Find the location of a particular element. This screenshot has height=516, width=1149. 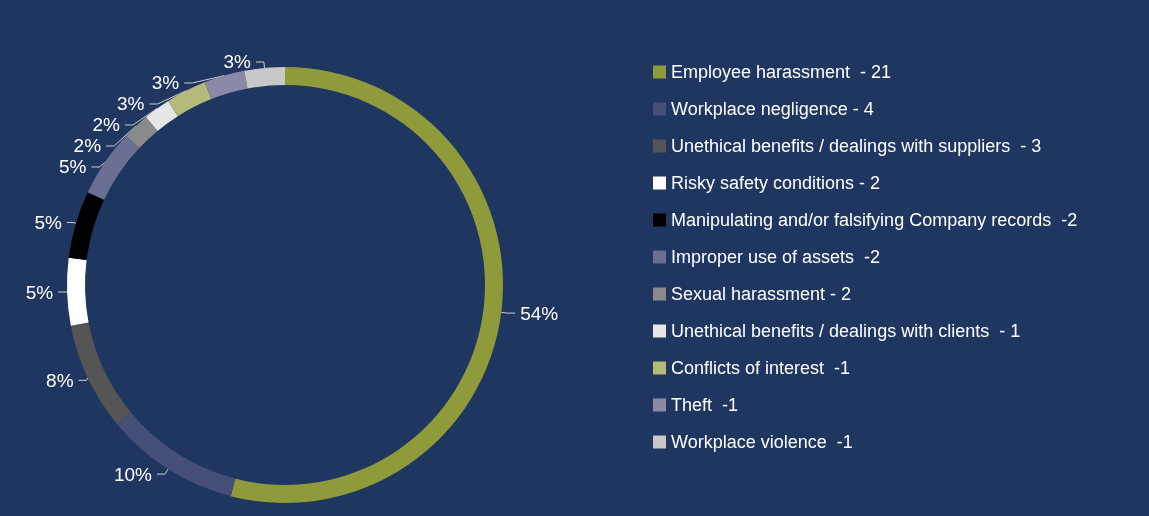

legend-label: Improper use of assets -2 is located at coordinates (776, 257).